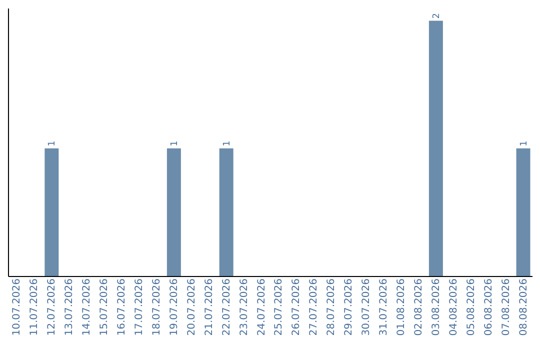 Image resolution: width=540 pixels, height=340 pixels. Describe the element at coordinates (437, 16) in the screenshot. I see `data-label: 2` at that location.